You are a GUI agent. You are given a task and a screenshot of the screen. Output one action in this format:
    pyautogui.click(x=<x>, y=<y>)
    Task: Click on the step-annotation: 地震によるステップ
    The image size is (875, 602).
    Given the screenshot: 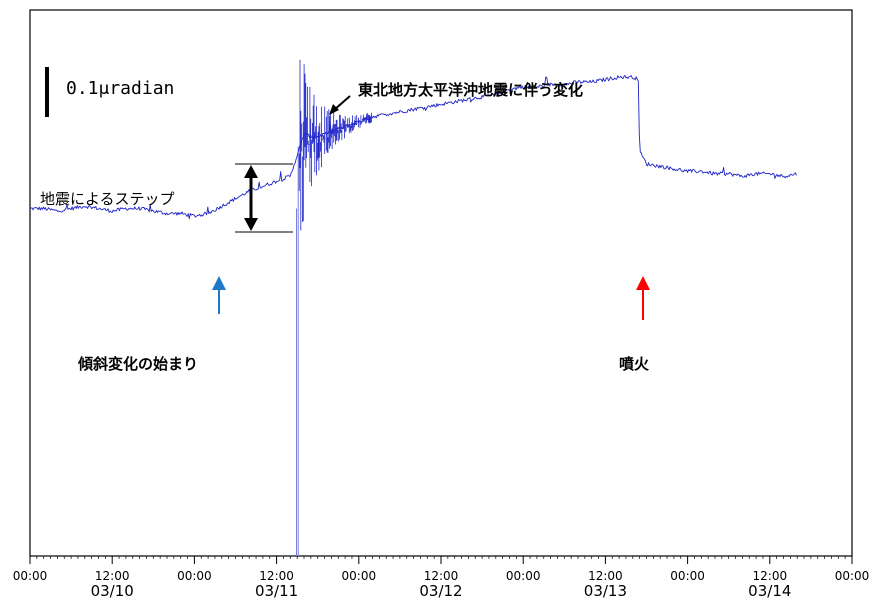 What is the action you would take?
    pyautogui.click(x=107, y=199)
    